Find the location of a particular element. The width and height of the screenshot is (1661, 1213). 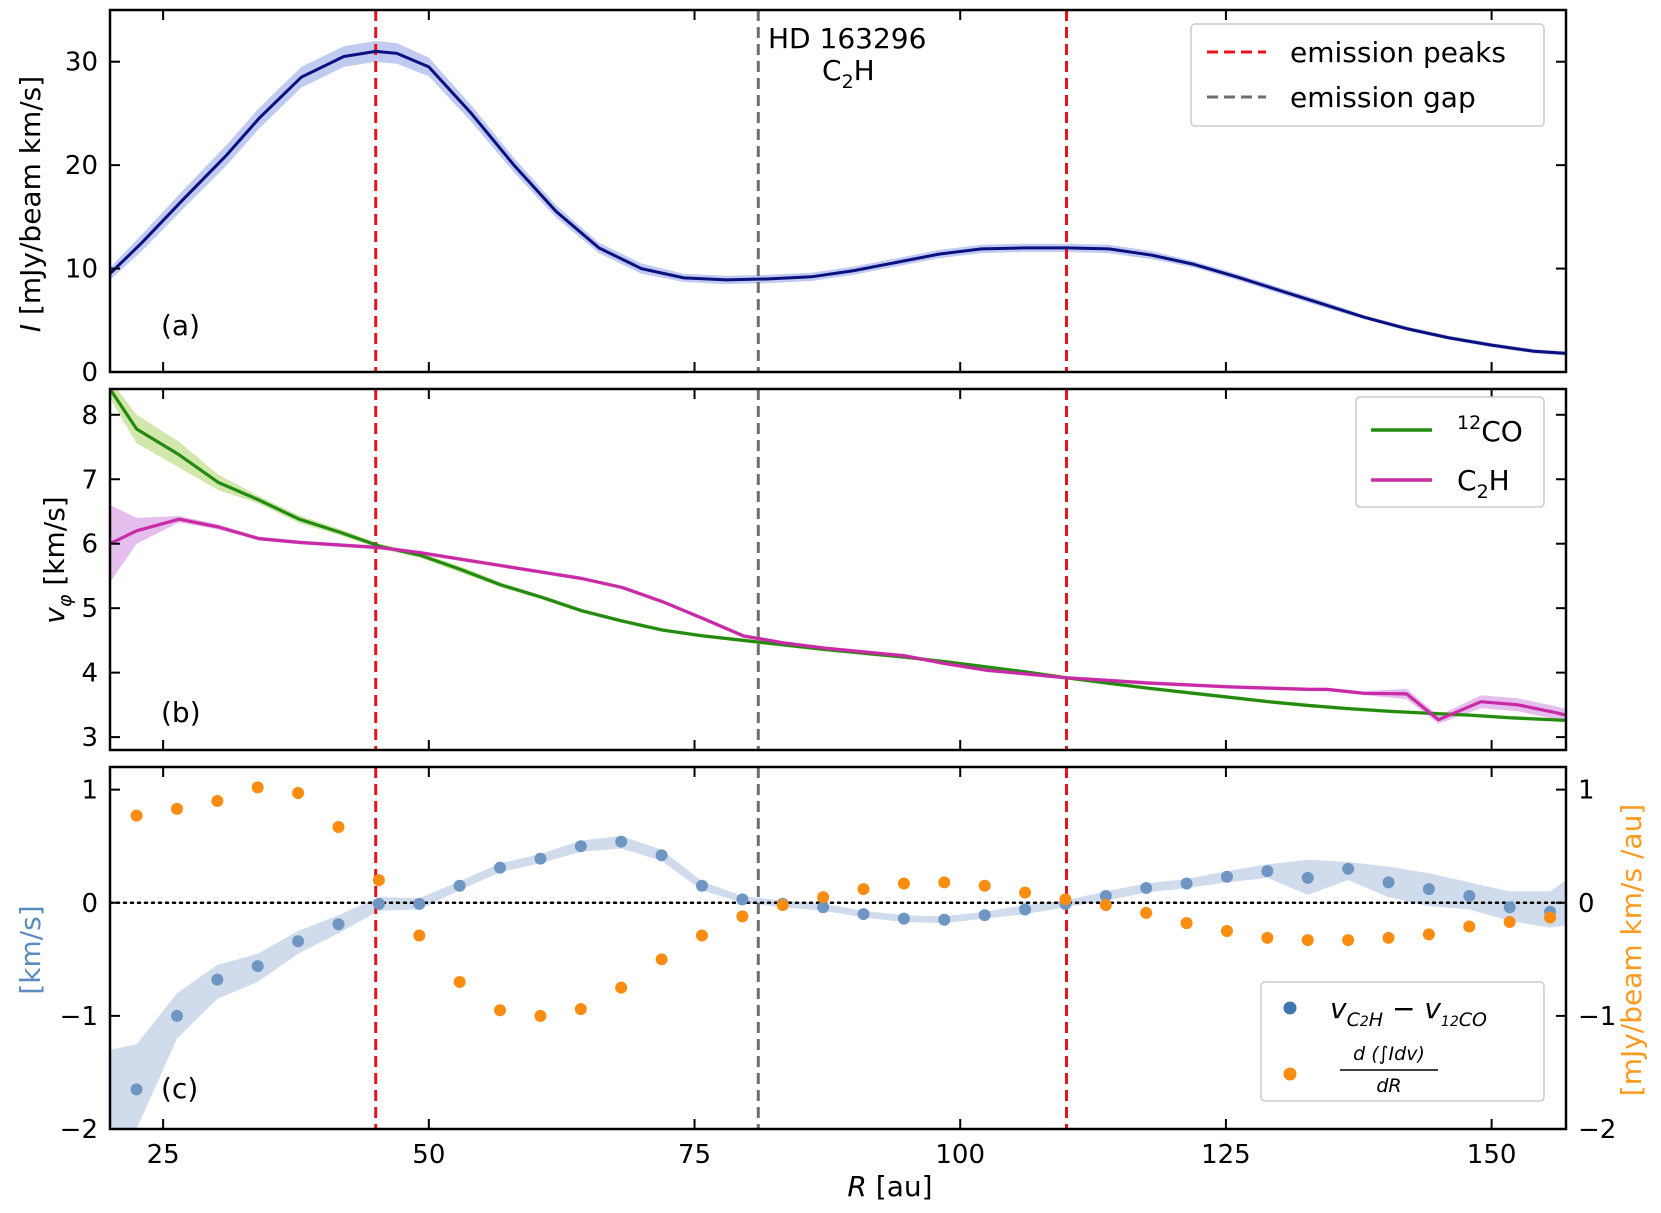

y-tick-label-b: 4 is located at coordinates (89, 674).